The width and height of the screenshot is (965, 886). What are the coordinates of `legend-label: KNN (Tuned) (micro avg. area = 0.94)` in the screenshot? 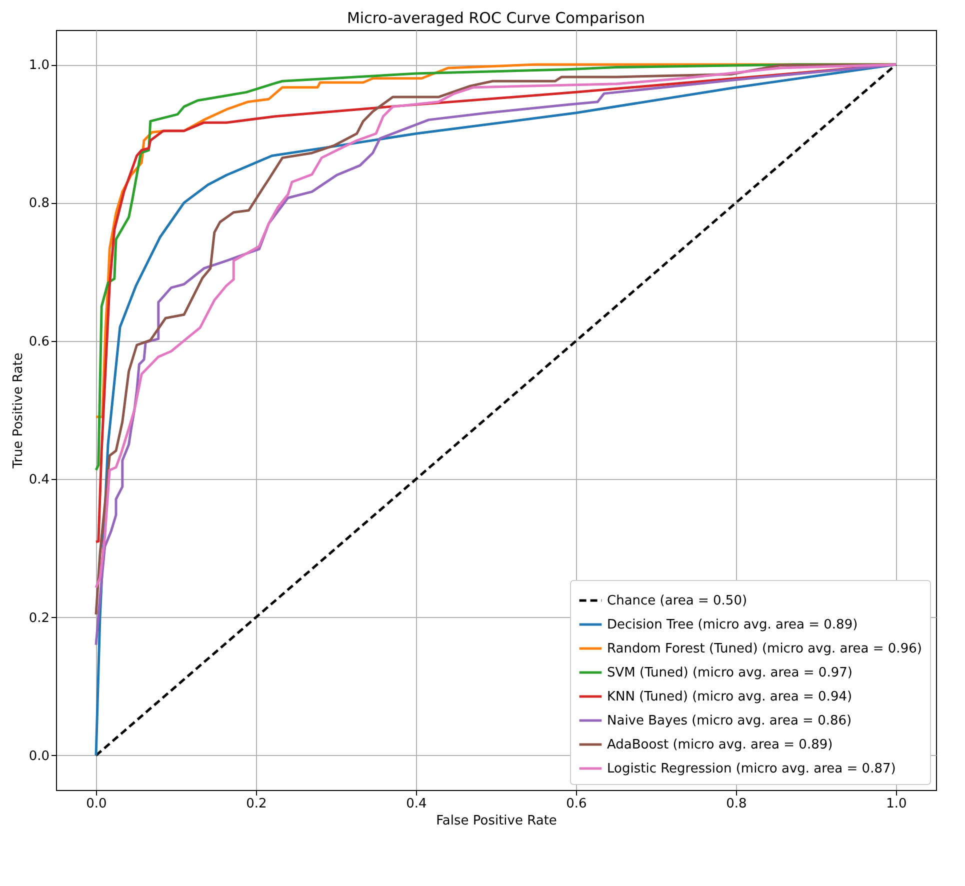 It's located at (729, 697).